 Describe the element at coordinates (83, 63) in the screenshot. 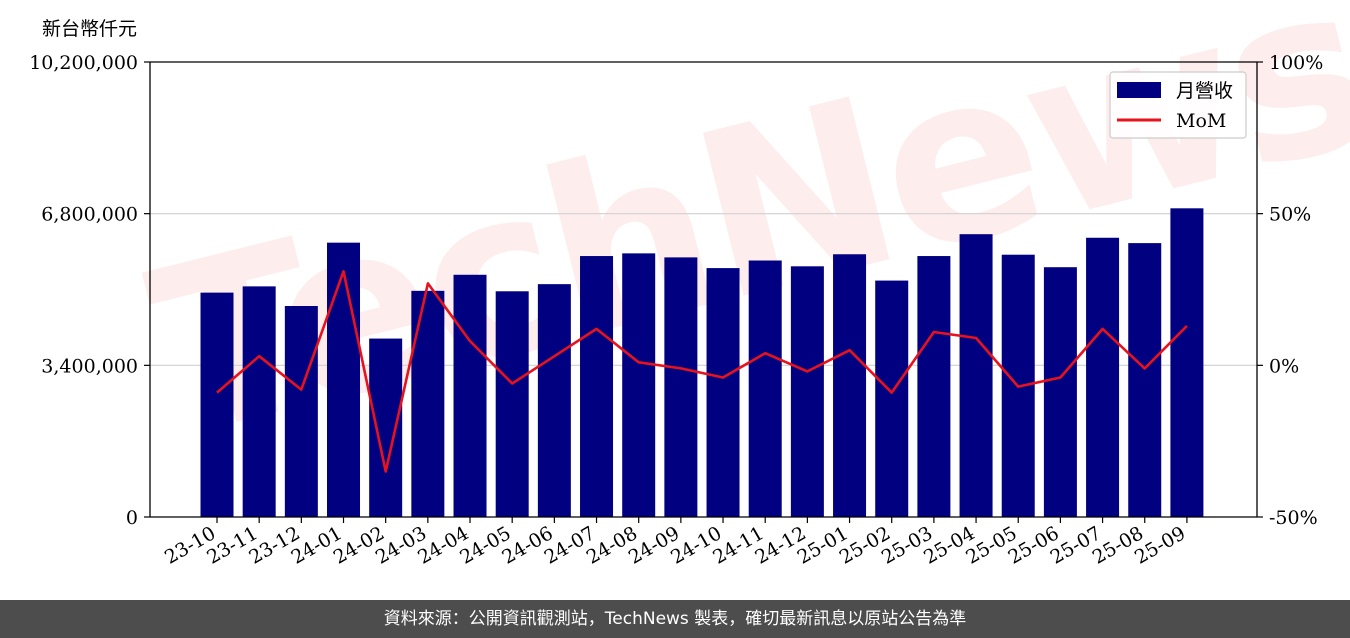

I see `y-tick-label: 10,200,000` at that location.